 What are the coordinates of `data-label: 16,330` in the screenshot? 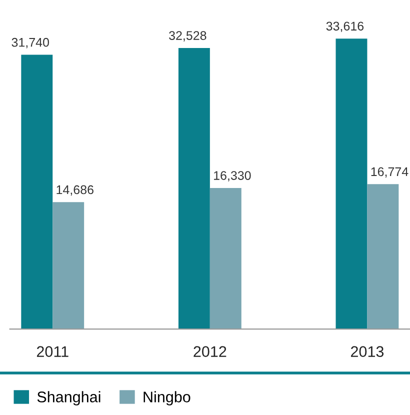 It's located at (232, 176).